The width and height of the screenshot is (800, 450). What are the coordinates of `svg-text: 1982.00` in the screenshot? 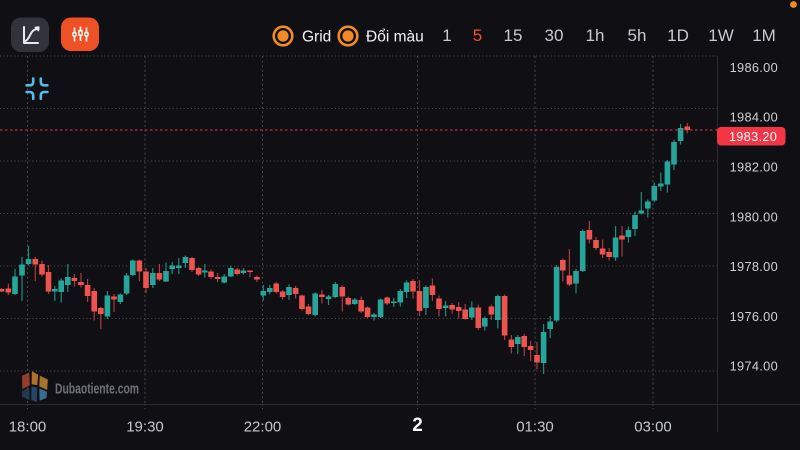 It's located at (754, 167).